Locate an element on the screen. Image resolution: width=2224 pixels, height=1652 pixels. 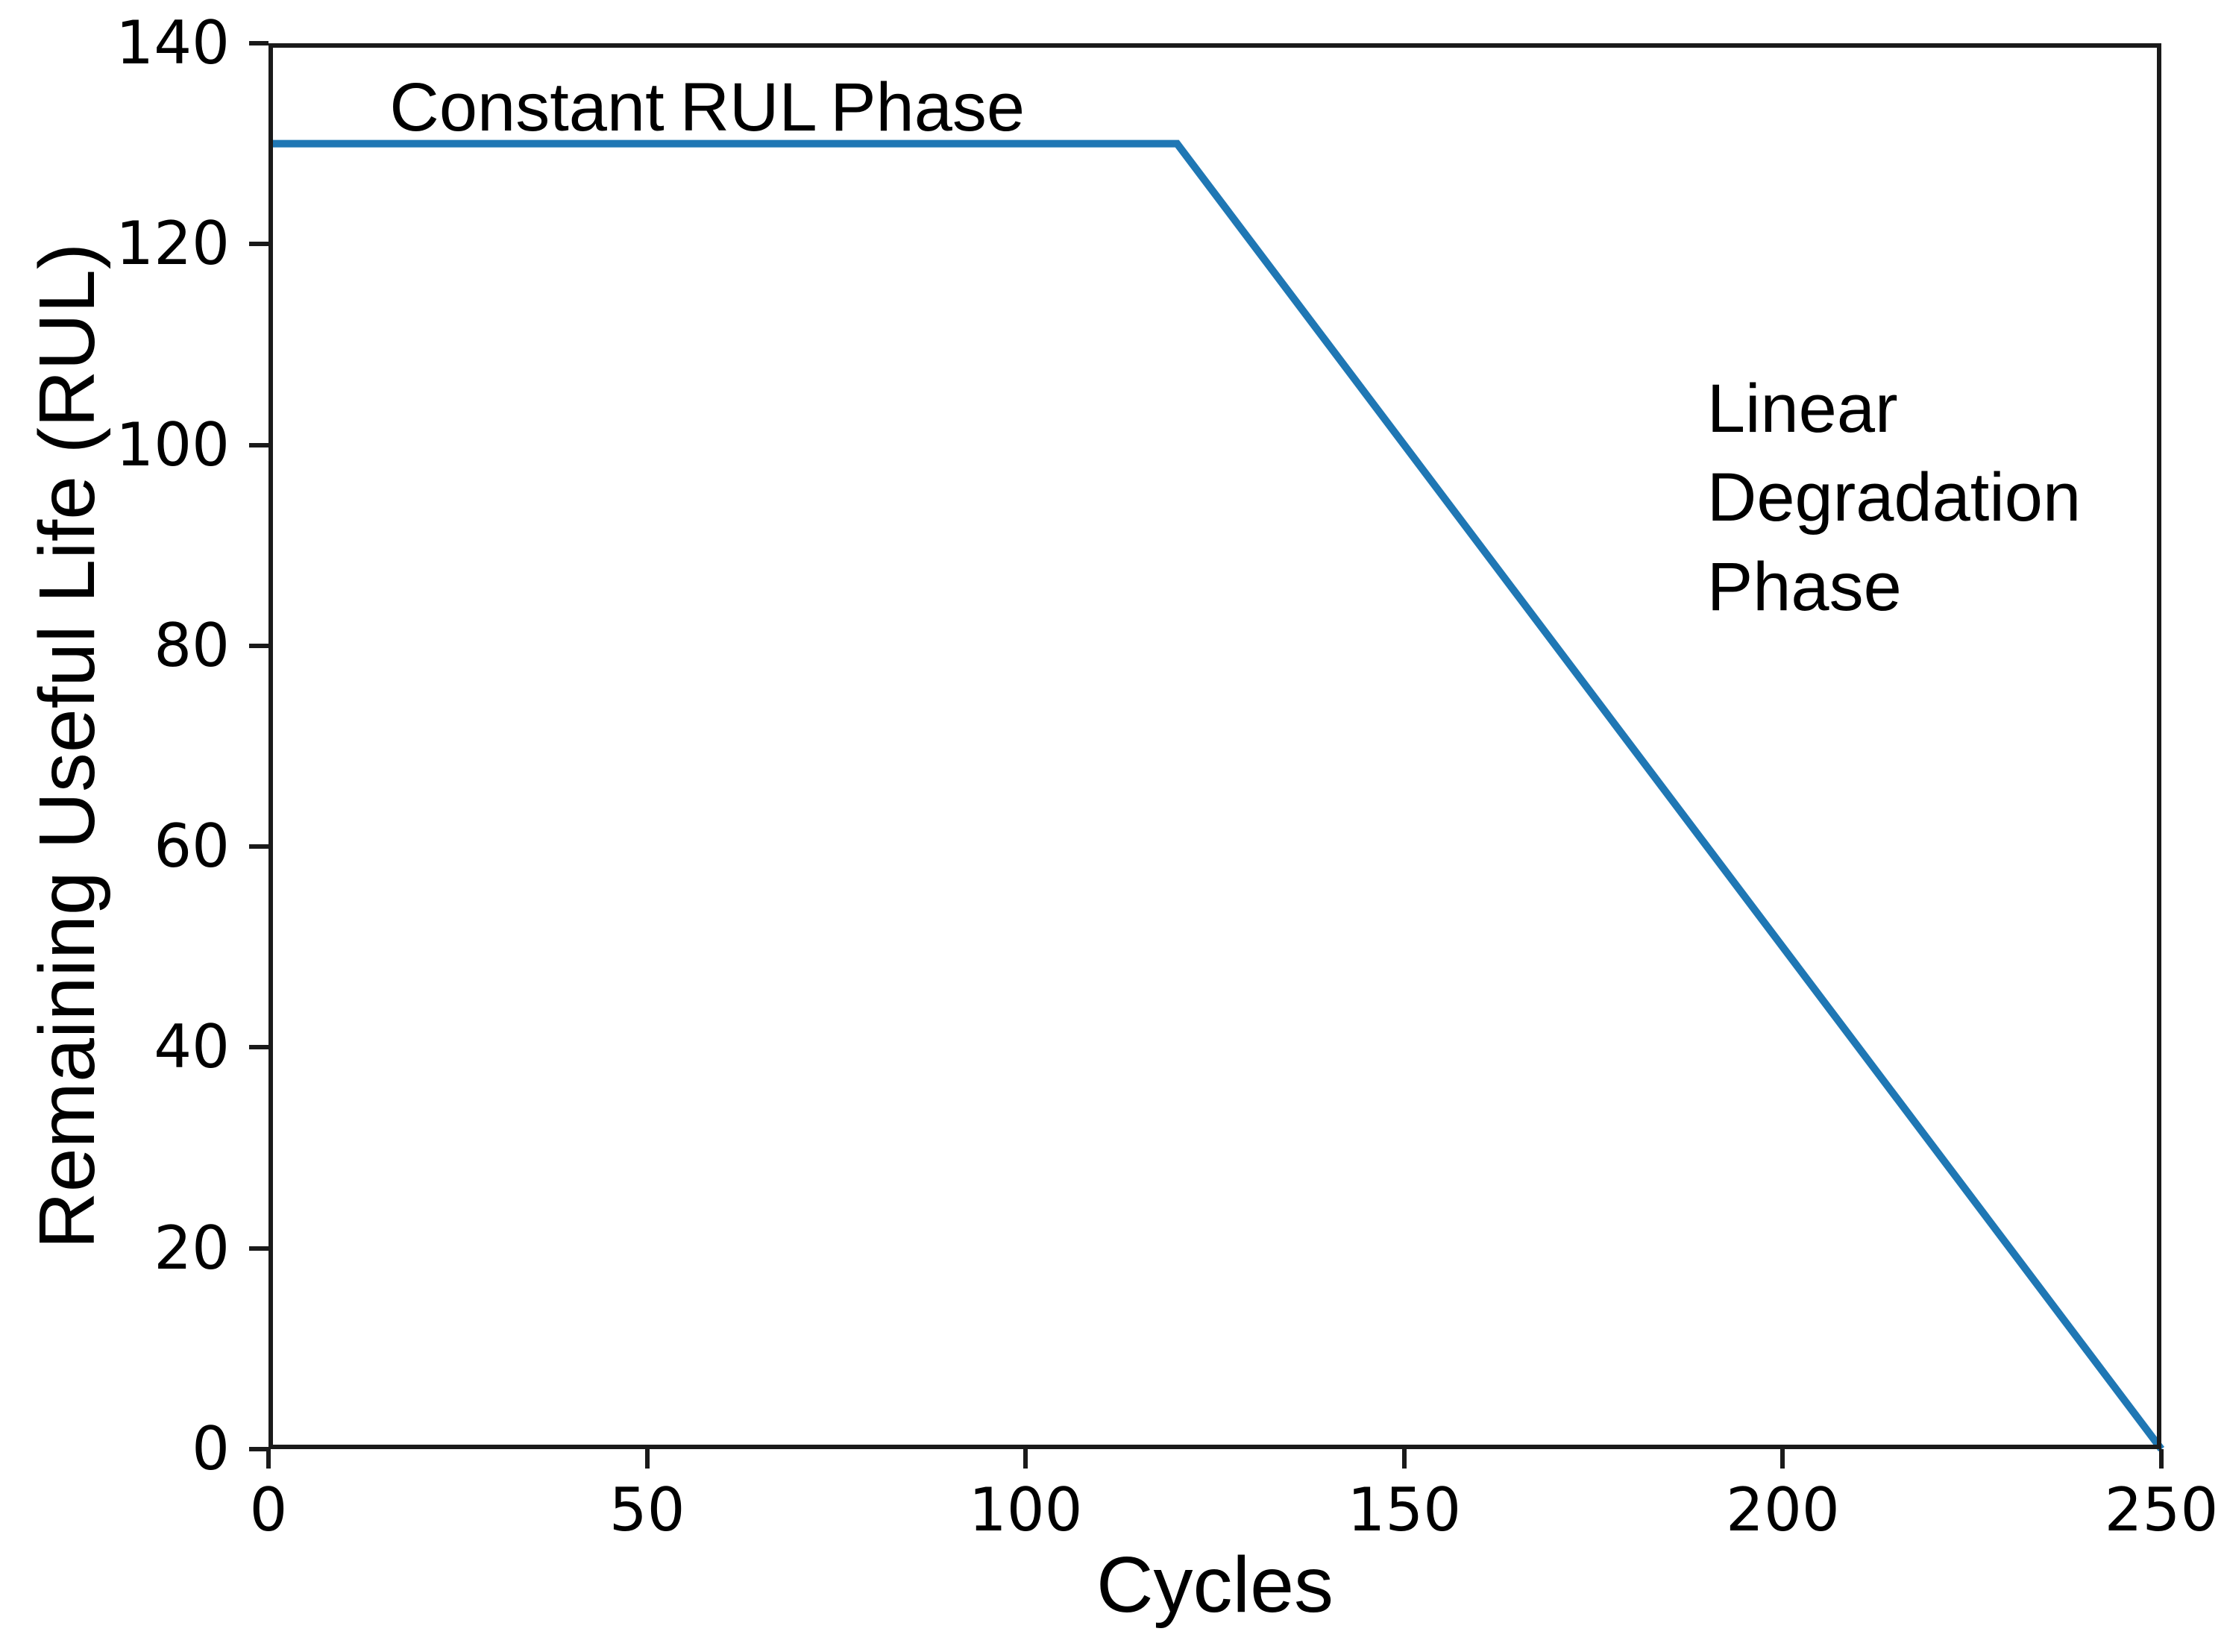
y-tick-label-100: 100 is located at coordinates (173, 444).